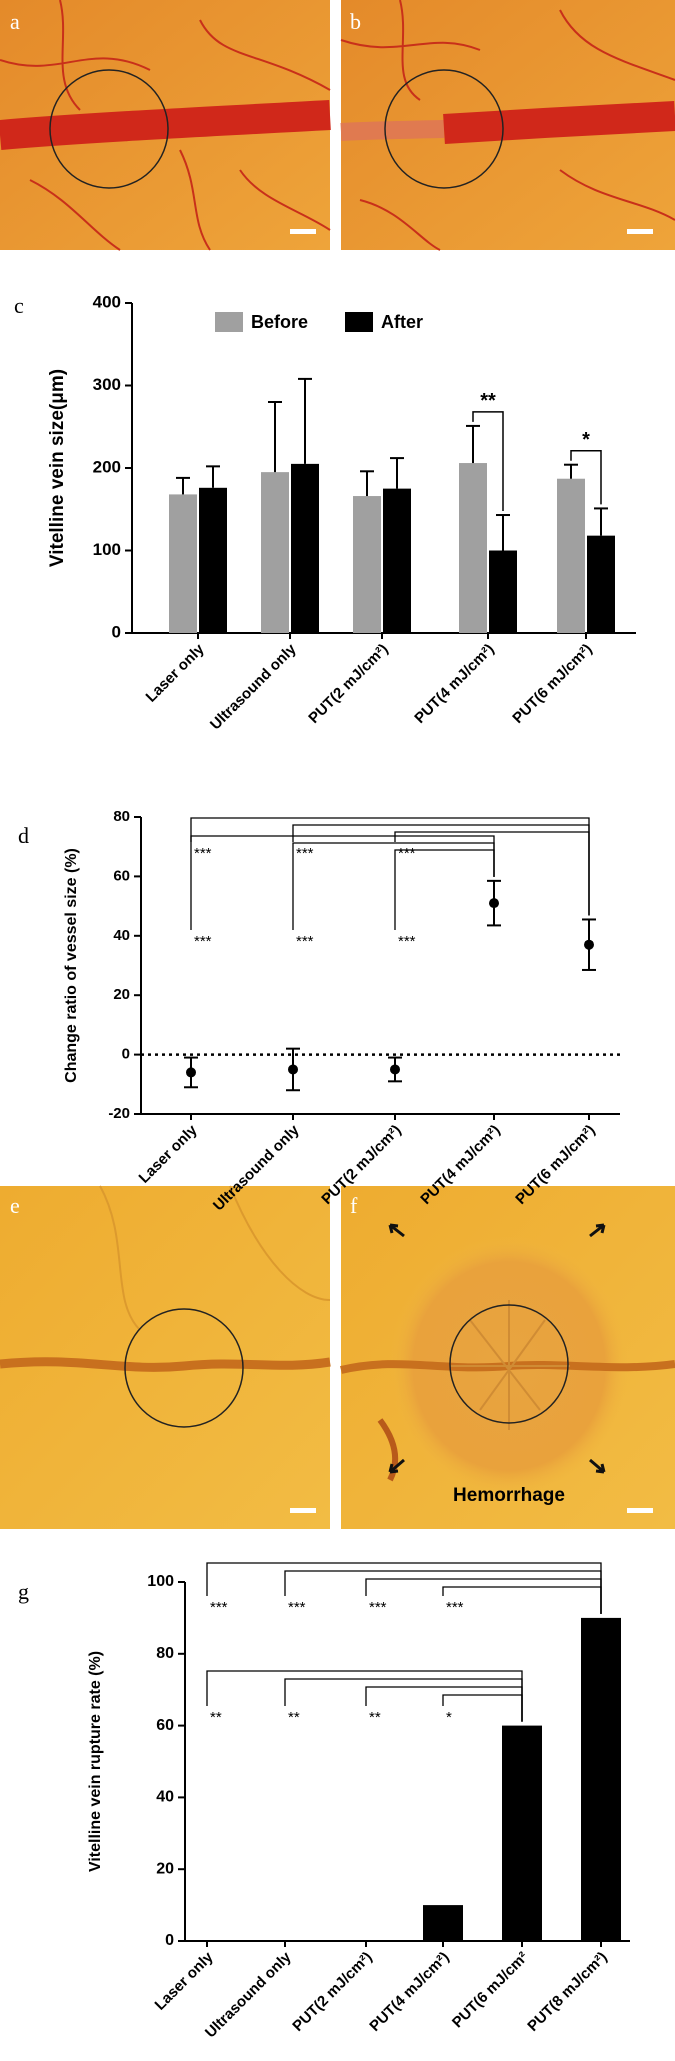 This screenshot has height=2061, width=675. I want to click on panel-label: g, so click(23, 1591).